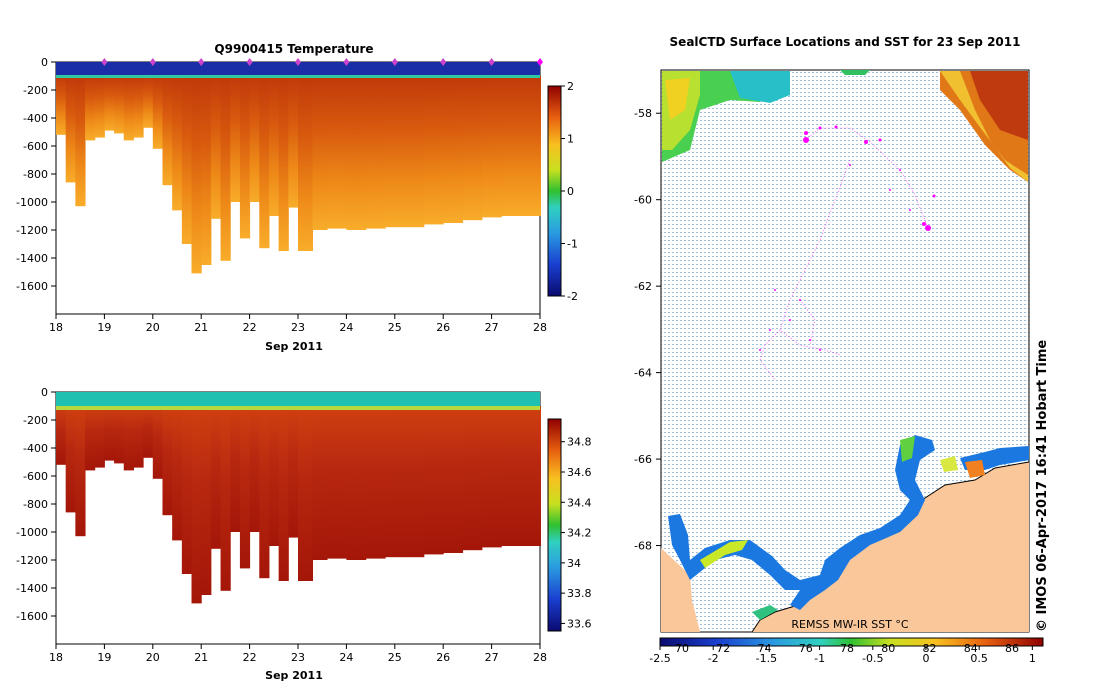 This screenshot has height=700, width=1099. What do you see at coordinates (554, 191) in the screenshot?
I see `temperature-colorbar` at bounding box center [554, 191].